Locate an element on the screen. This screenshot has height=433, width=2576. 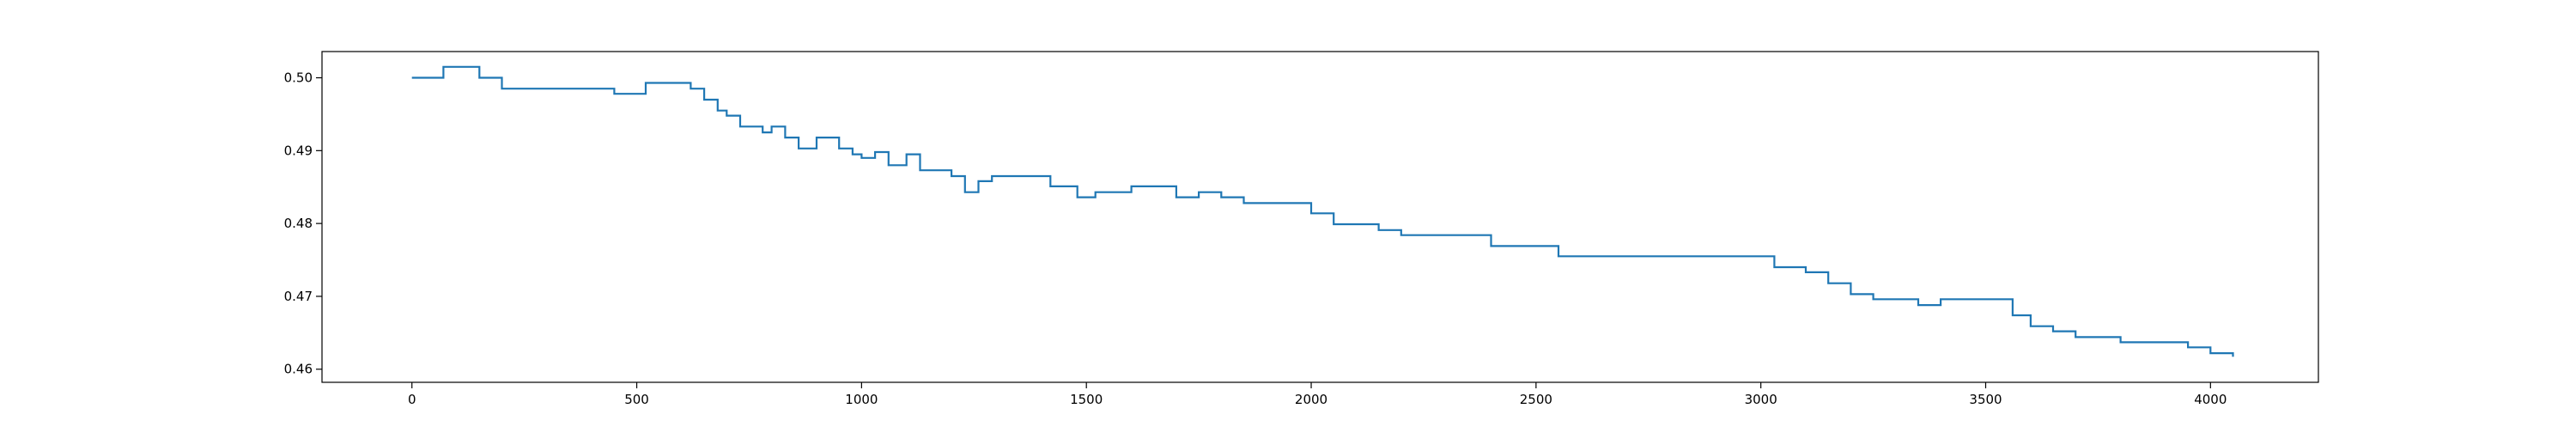
x-tick-label: 3500 is located at coordinates (1985, 399).